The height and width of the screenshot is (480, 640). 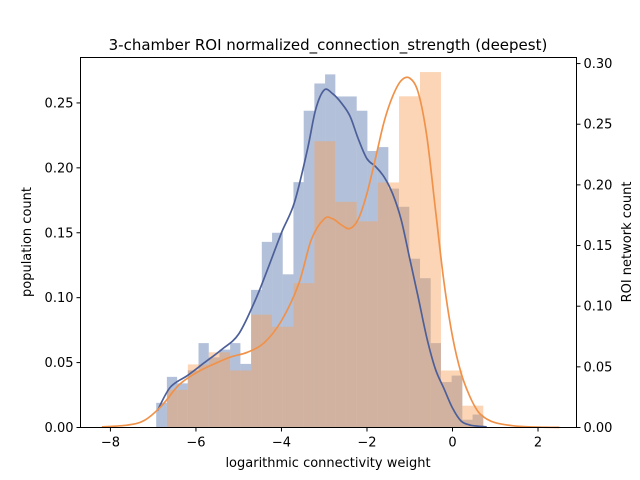 What do you see at coordinates (63, 266) in the screenshot?
I see `left-y-axis-ticks: 0.00 0.05 0.10 0.15 0.20 0.25` at bounding box center [63, 266].